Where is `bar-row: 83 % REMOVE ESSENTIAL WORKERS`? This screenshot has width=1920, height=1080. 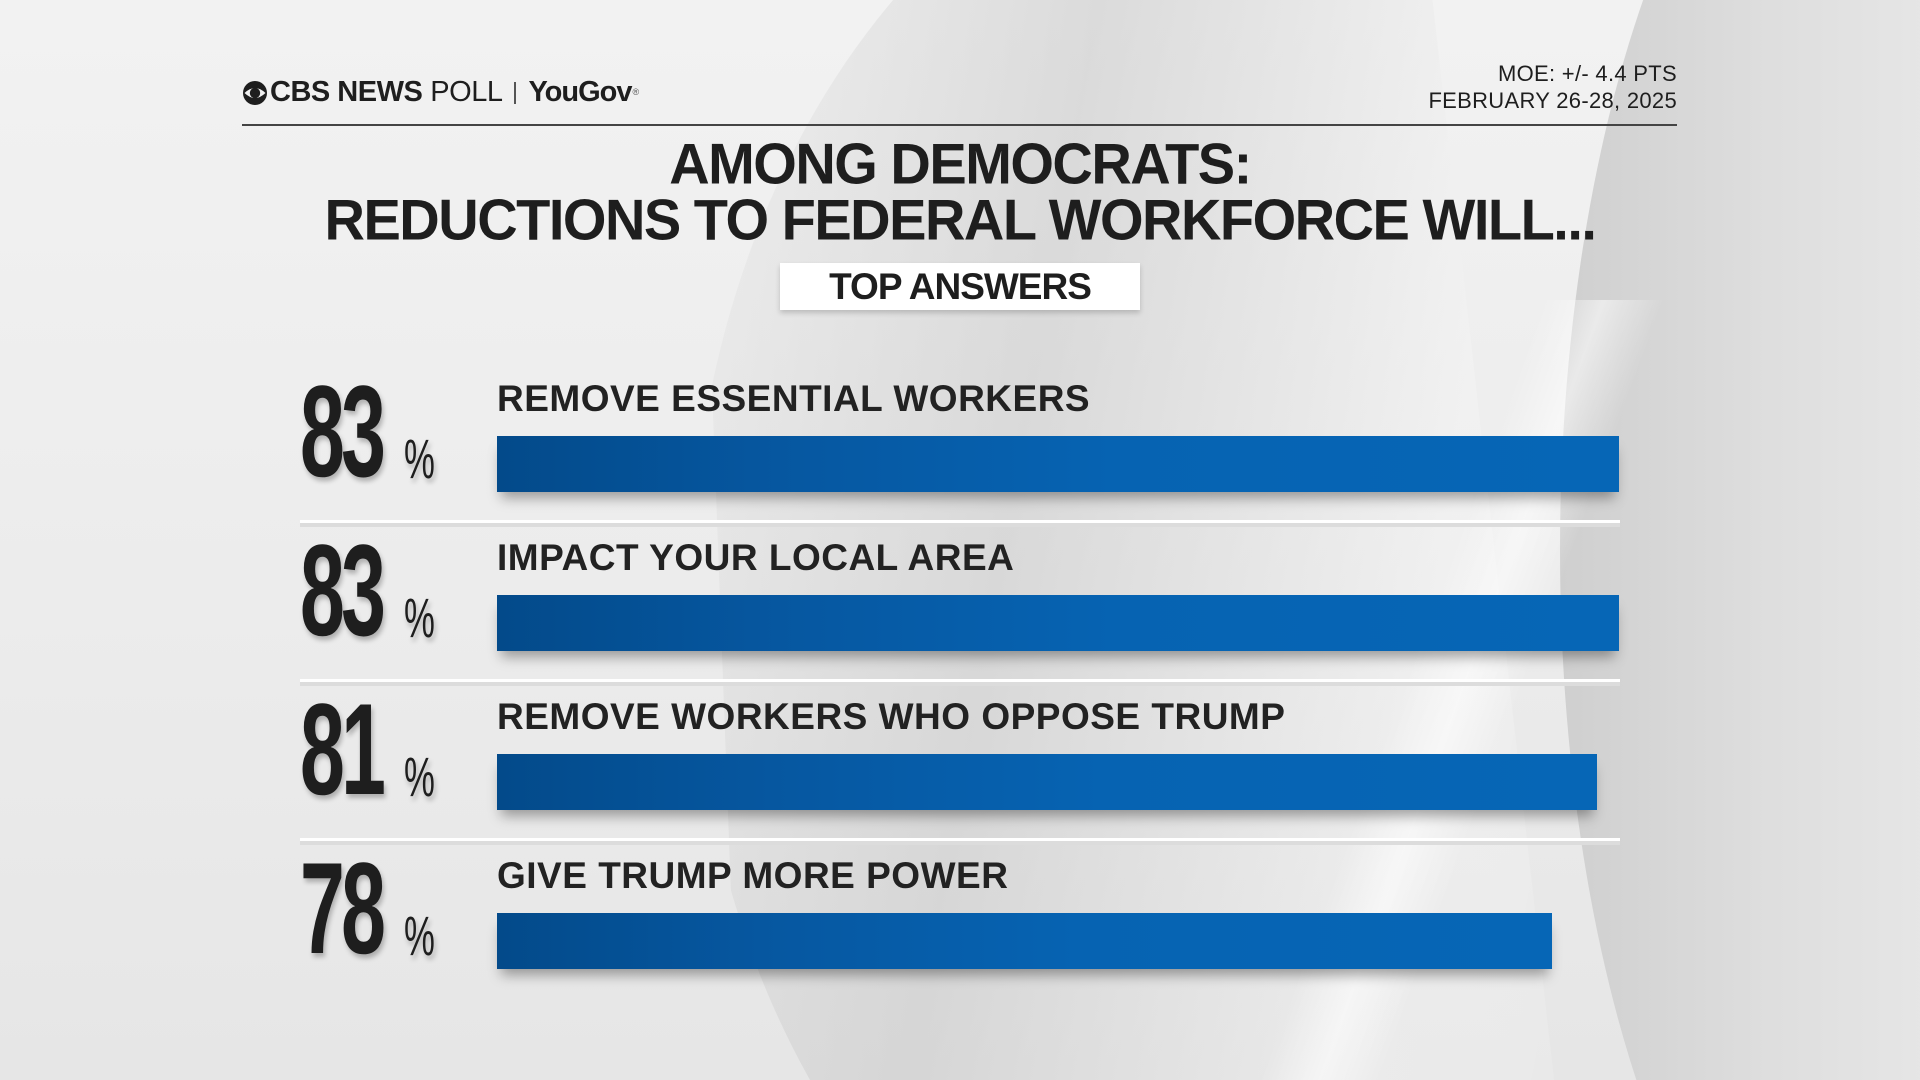
bar-row: 83 % REMOVE ESSENTIAL WORKERS is located at coordinates (960, 442).